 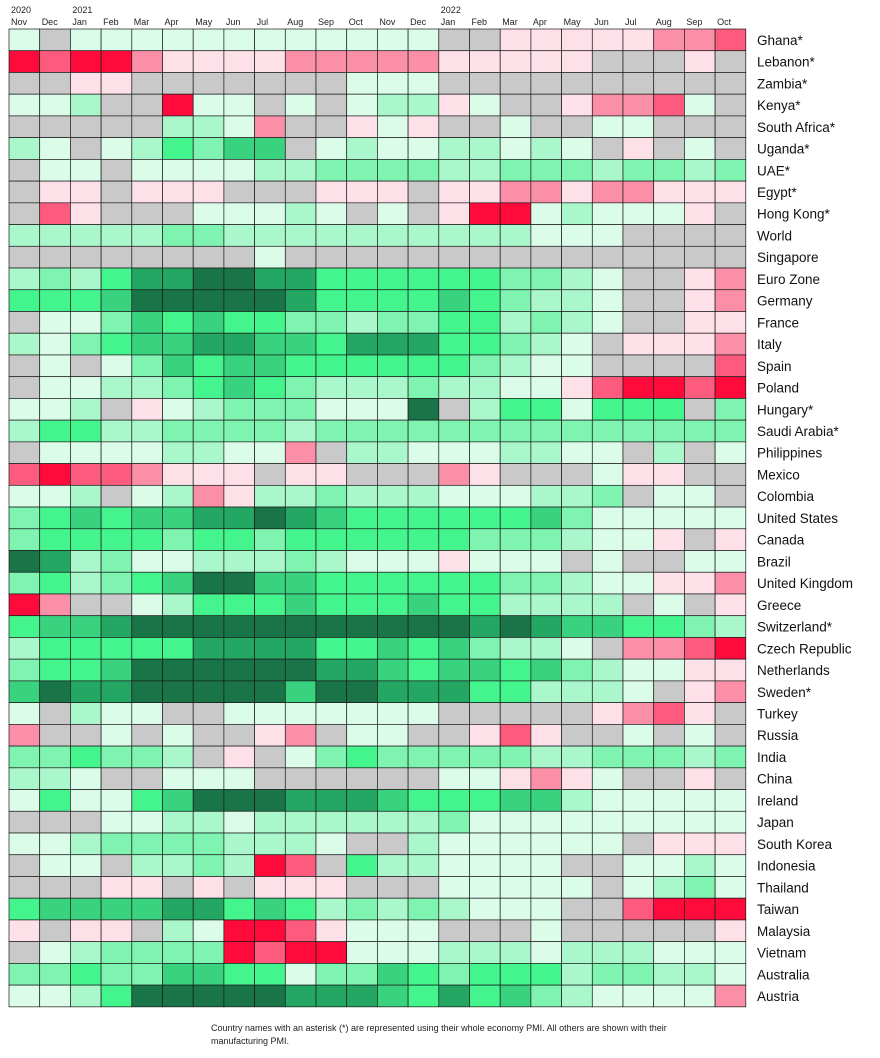 I want to click on month-label: Sep, so click(x=694, y=22).